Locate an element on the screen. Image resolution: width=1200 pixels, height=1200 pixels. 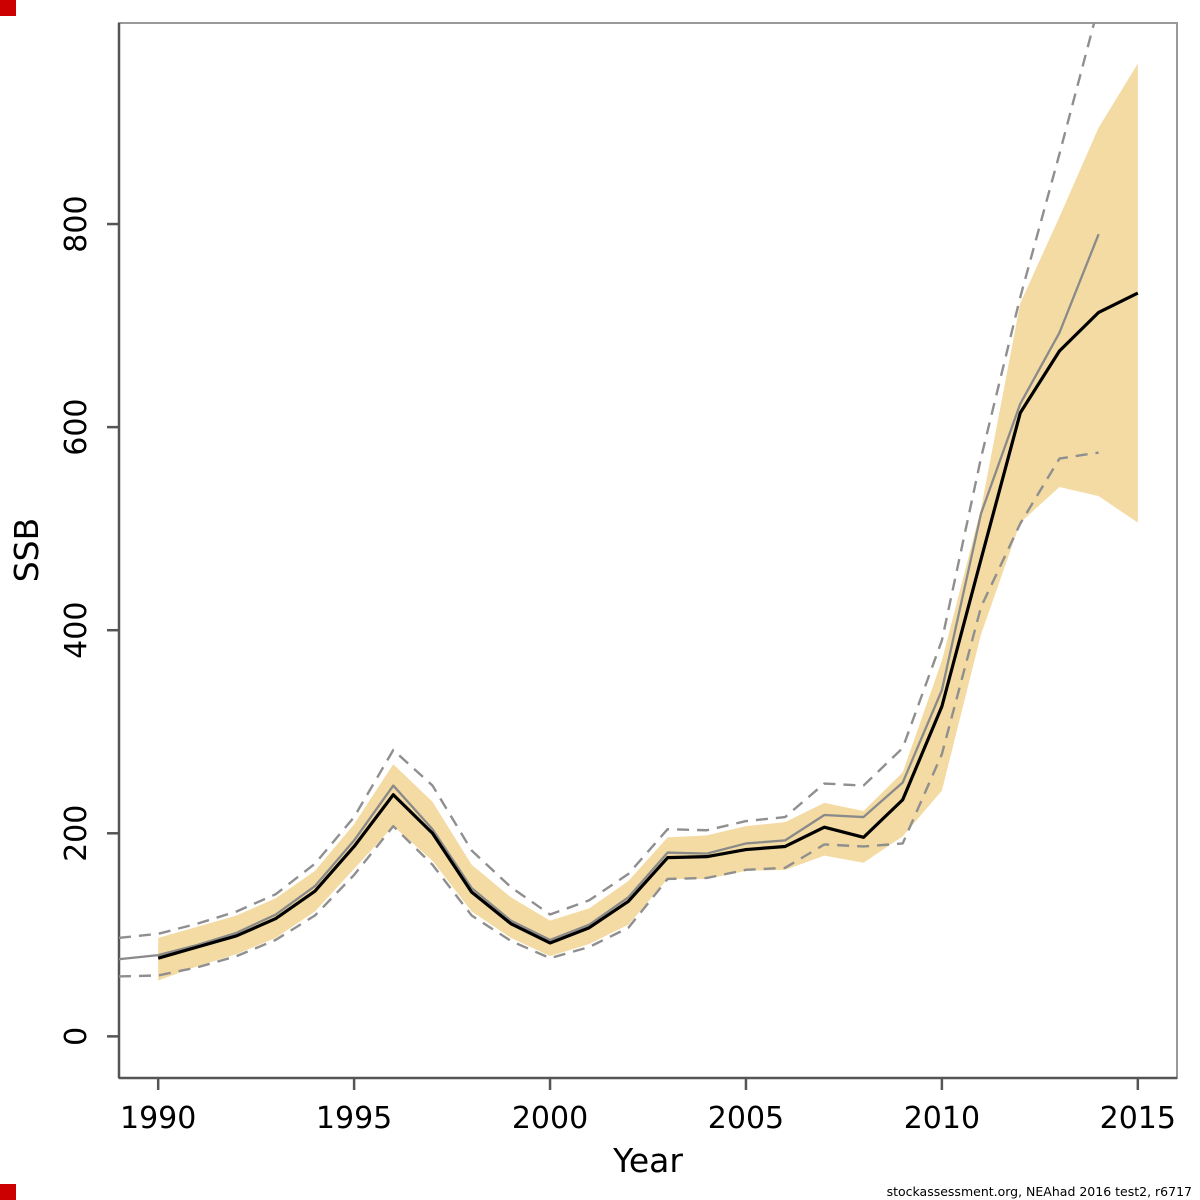
x-tick-label: 1995 is located at coordinates (354, 1118).